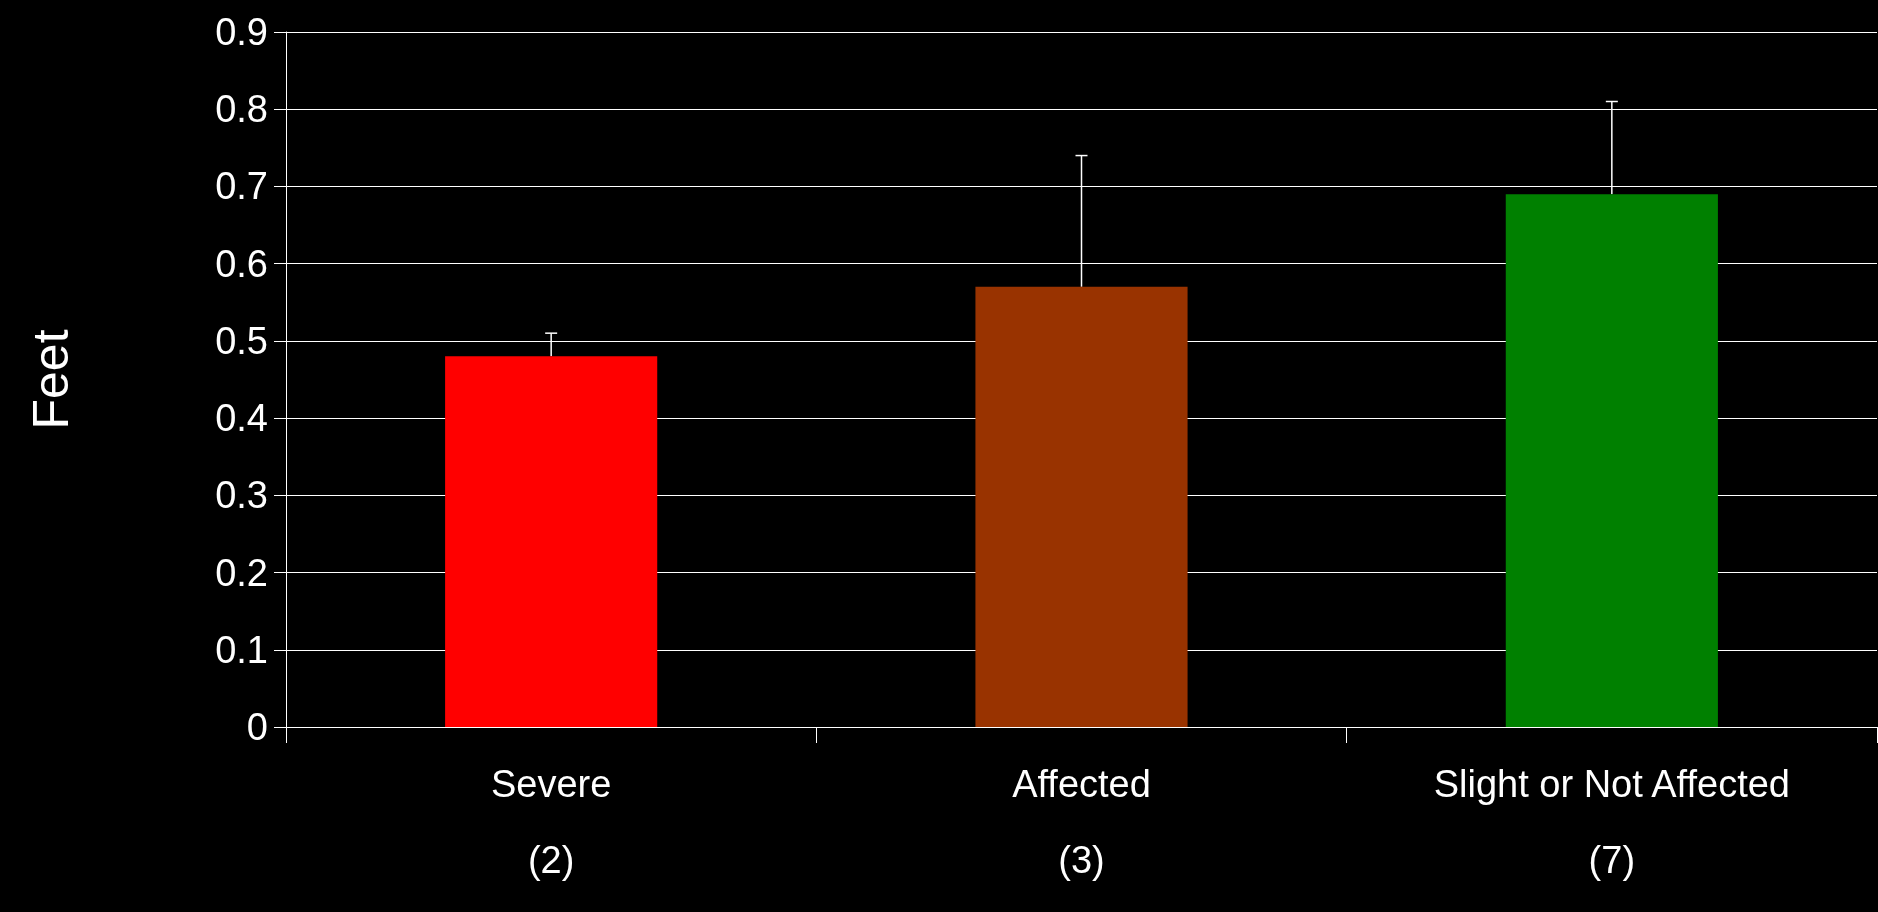 The width and height of the screenshot is (1878, 912). What do you see at coordinates (241, 495) in the screenshot?
I see `y-tick-label: 0.3` at bounding box center [241, 495].